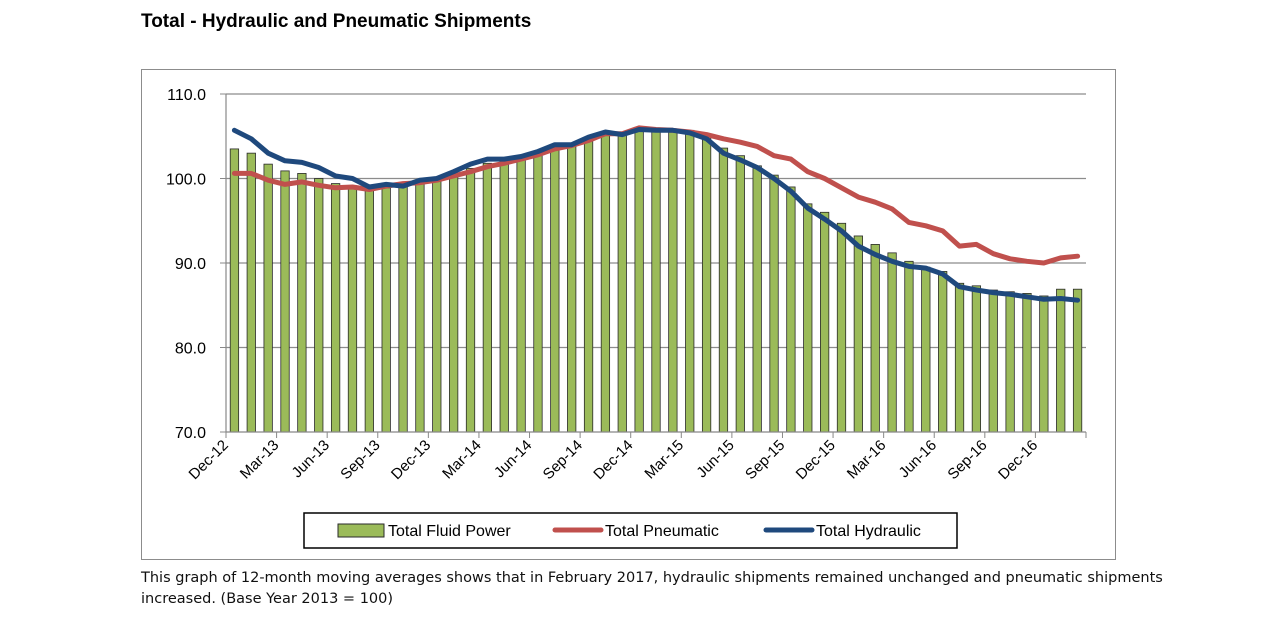 The height and width of the screenshot is (620, 1272). What do you see at coordinates (765, 460) in the screenshot?
I see `x-tick-label: Sep-15` at bounding box center [765, 460].